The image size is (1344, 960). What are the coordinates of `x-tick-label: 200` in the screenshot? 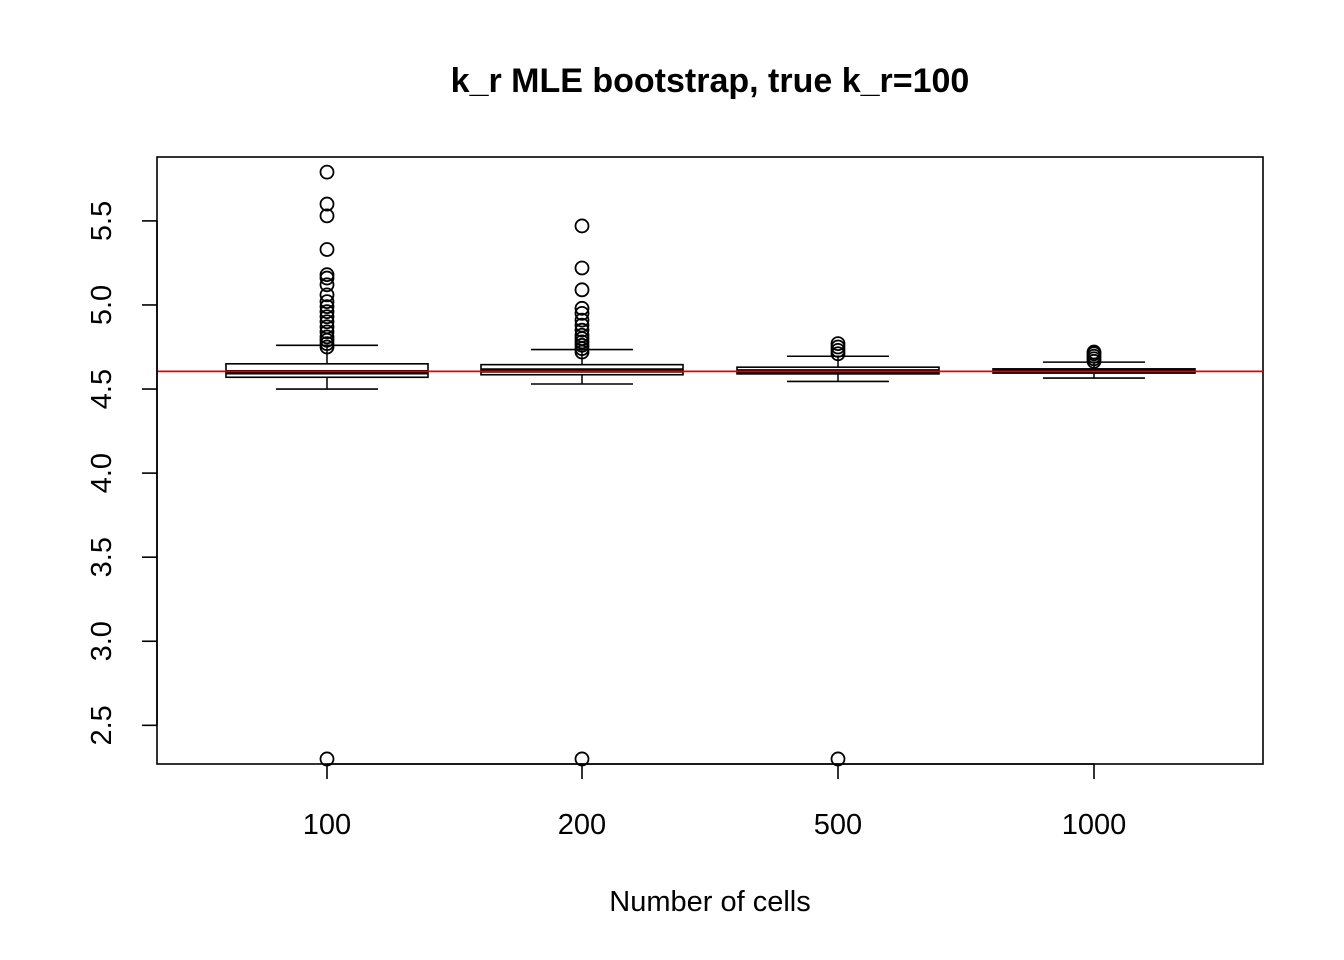 It's located at (582, 825).